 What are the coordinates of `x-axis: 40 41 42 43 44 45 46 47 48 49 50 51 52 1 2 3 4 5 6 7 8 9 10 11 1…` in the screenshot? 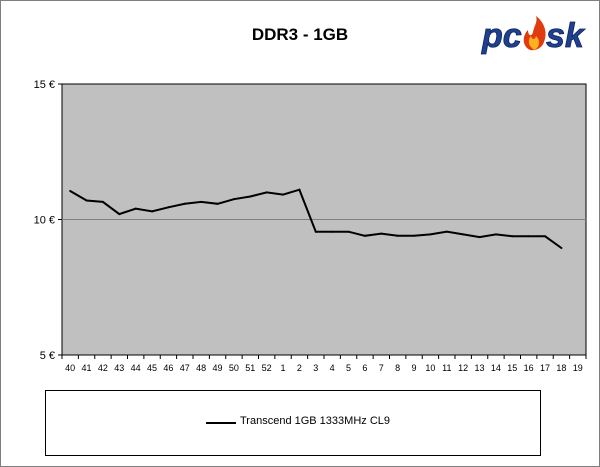 It's located at (324, 364).